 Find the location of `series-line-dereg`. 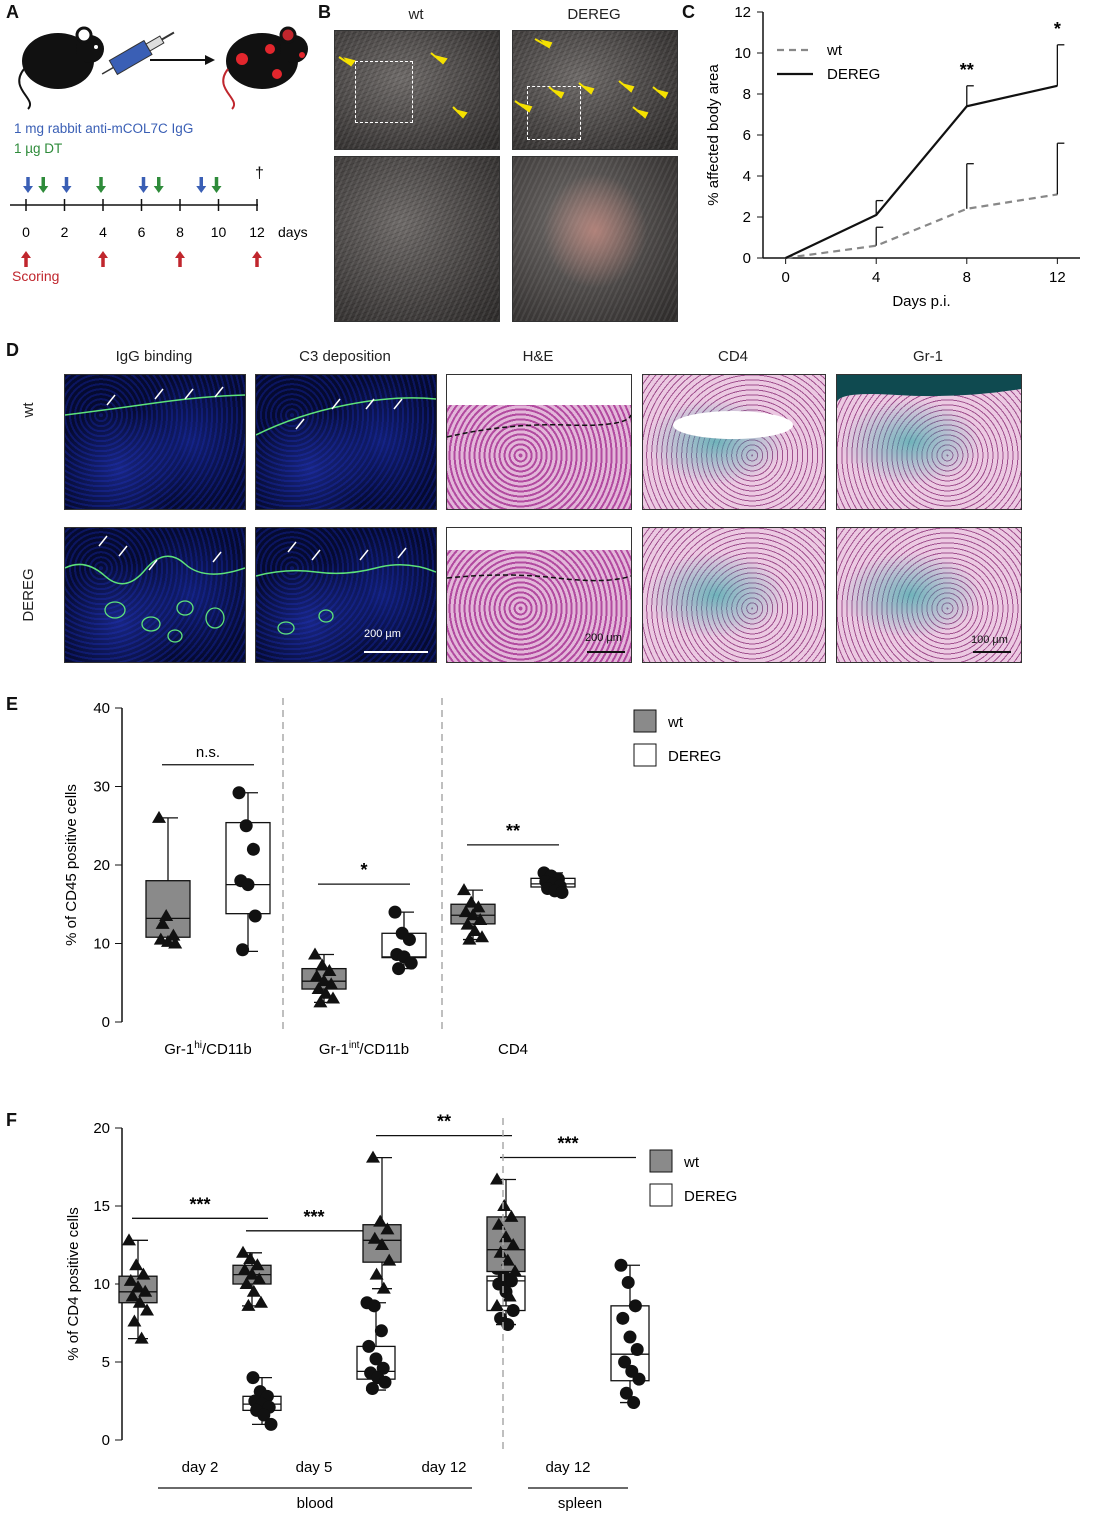

series-line-dereg is located at coordinates (921, 171).